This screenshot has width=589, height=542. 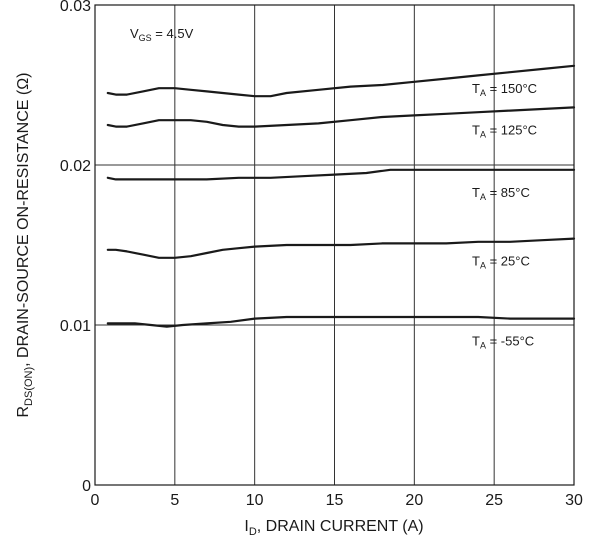 What do you see at coordinates (95, 500) in the screenshot?
I see `x-tick-label: 0` at bounding box center [95, 500].